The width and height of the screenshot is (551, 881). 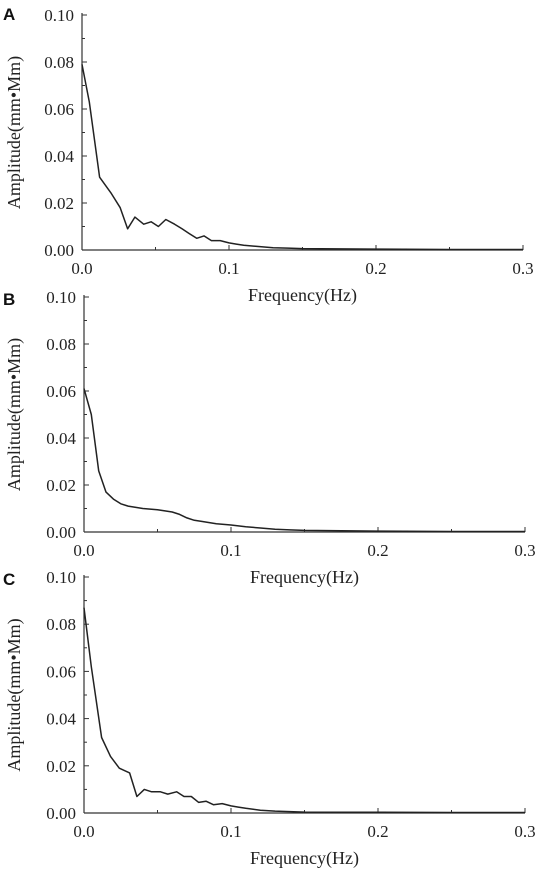 What do you see at coordinates (304, 460) in the screenshot?
I see `amplitude-series-line` at bounding box center [304, 460].